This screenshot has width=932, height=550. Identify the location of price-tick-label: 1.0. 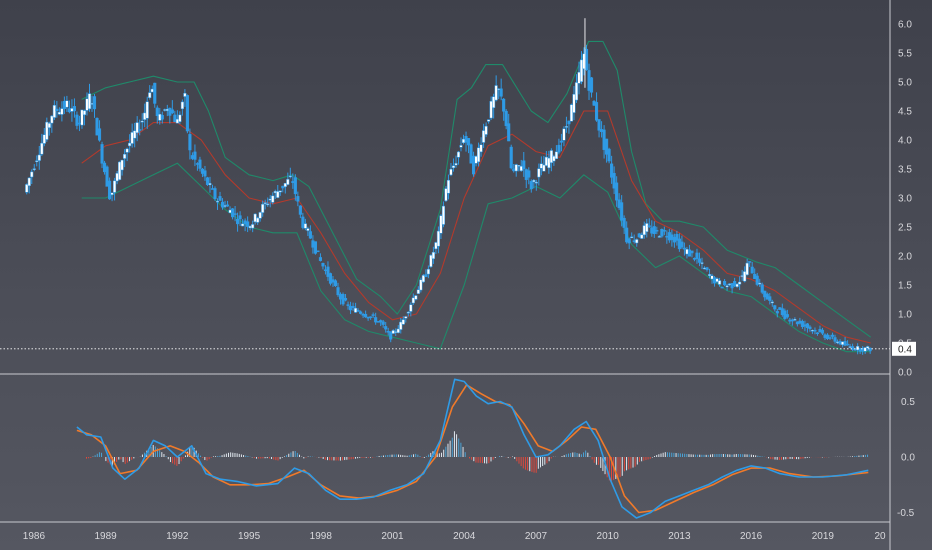
(905, 315).